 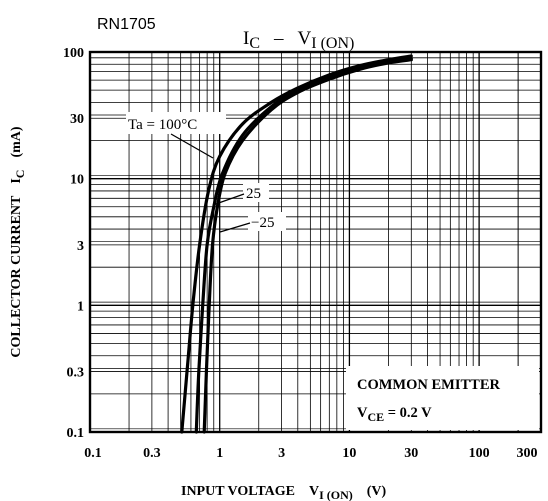 I want to click on y-tick-label: 10, so click(x=77, y=180).